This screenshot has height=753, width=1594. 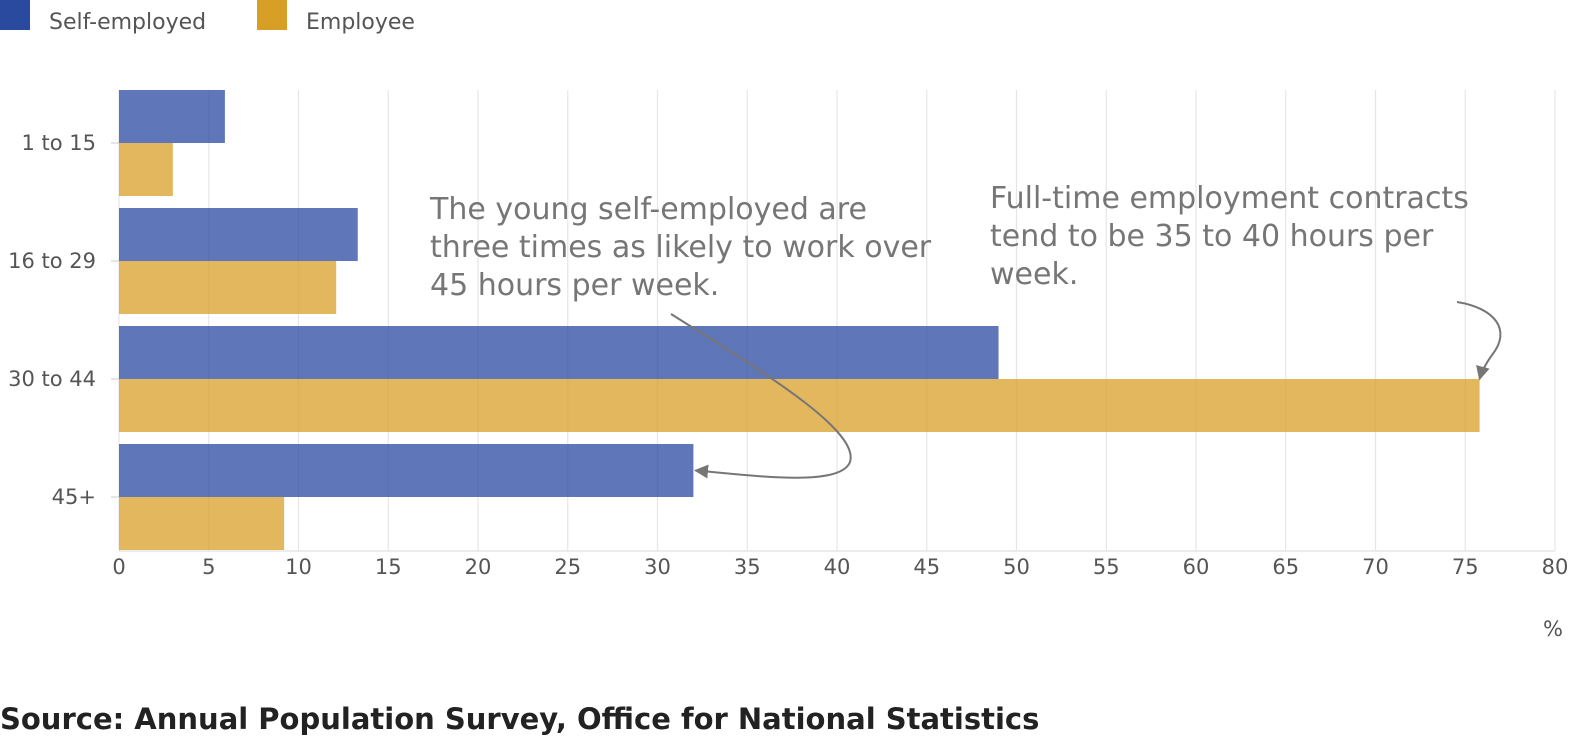 I want to click on y-category-label-1: 16 to 29, so click(x=52, y=261).